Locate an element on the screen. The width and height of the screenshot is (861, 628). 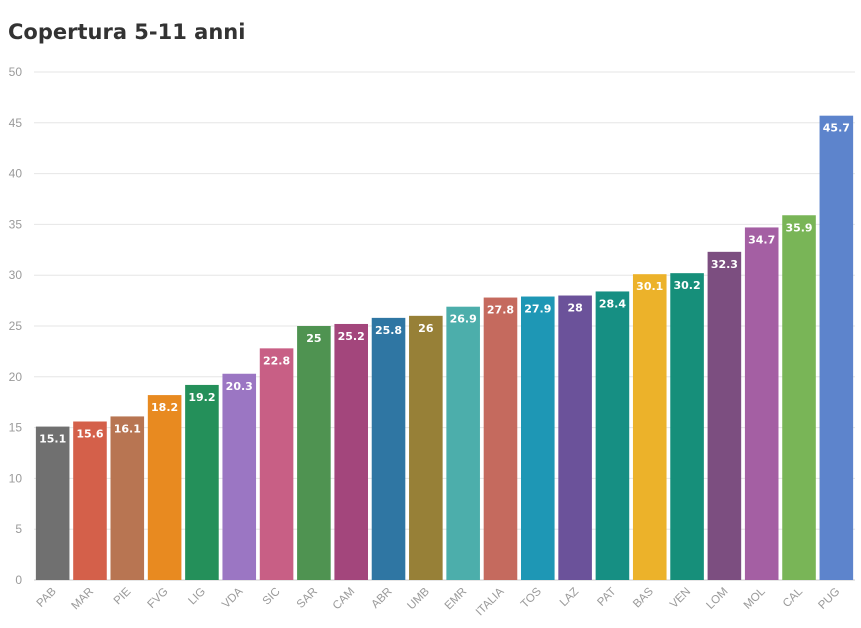
bar-cam is located at coordinates (351, 451).